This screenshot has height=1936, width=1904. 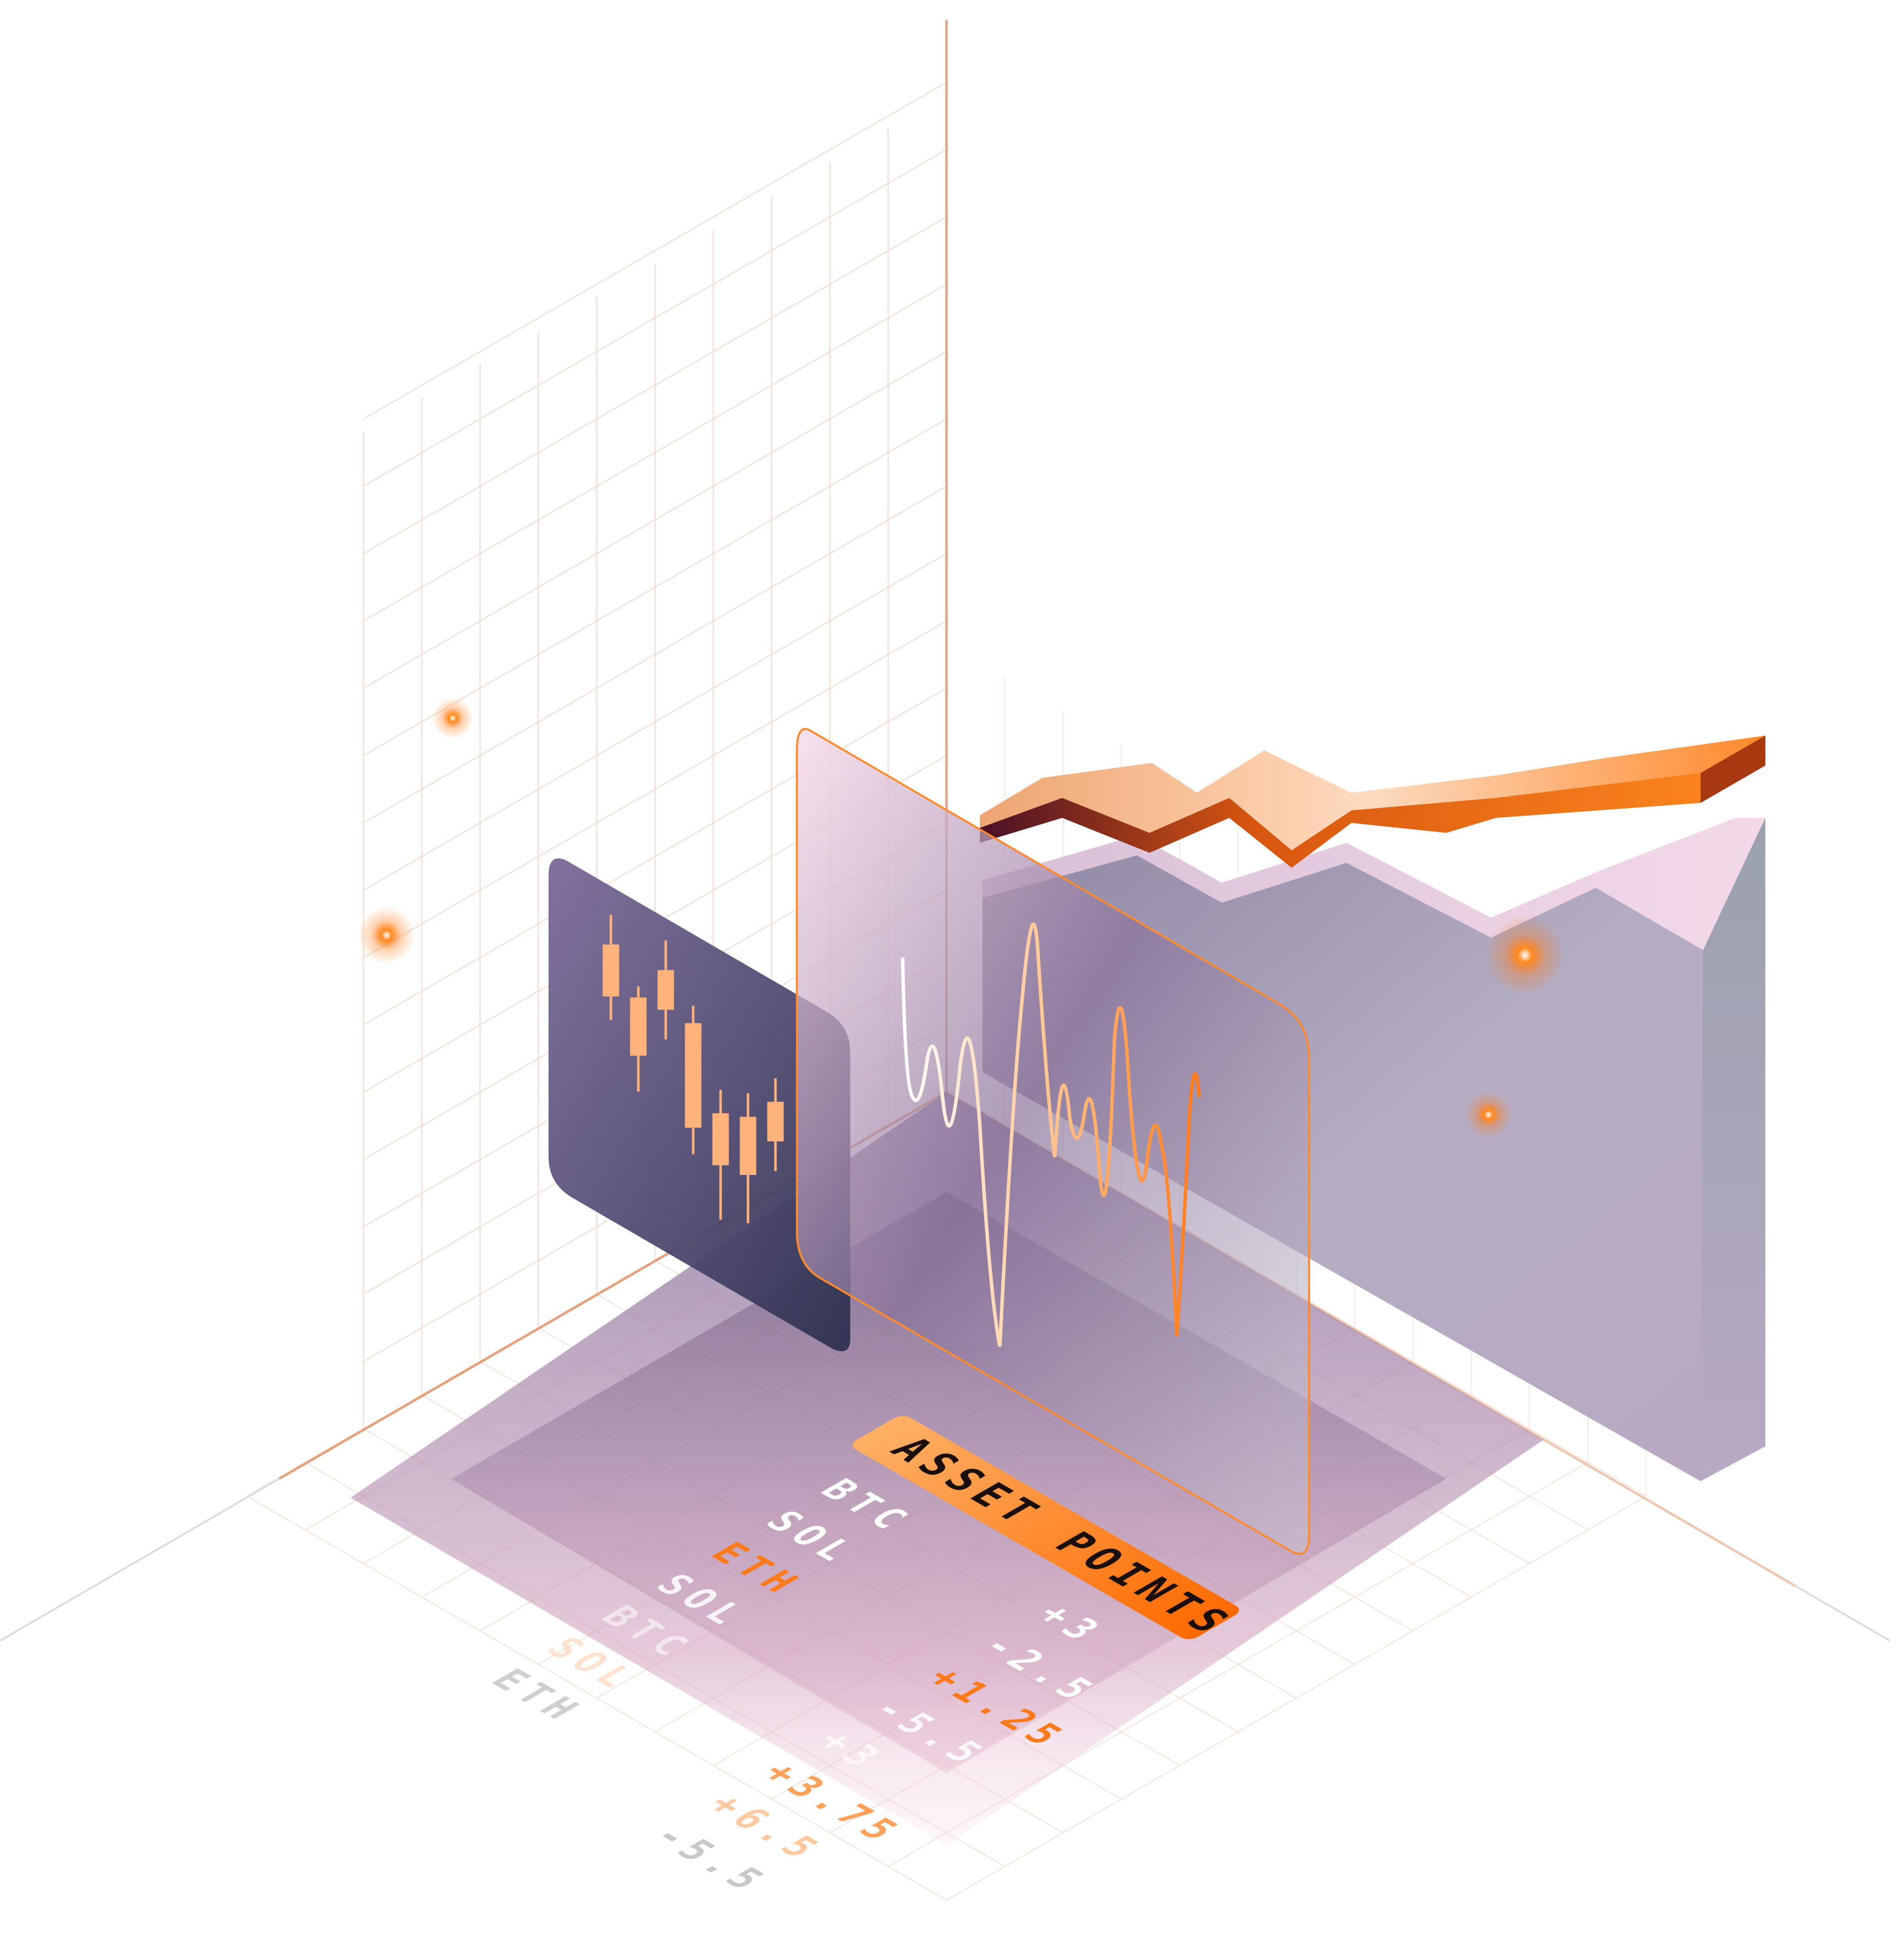 I want to click on candlestick-panel, so click(x=699, y=1105).